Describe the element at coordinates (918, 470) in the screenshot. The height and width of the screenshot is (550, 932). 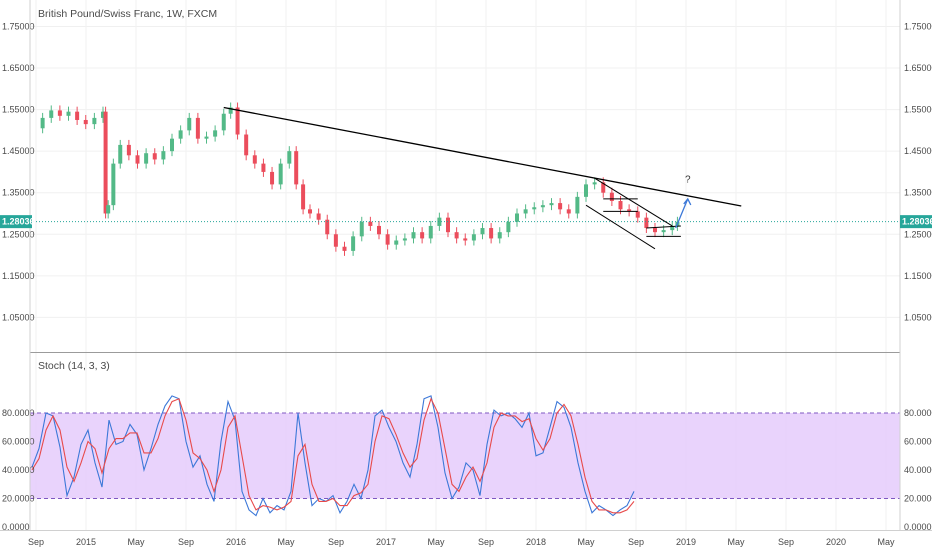
I see `stoch-tick-right: 40.0000` at that location.